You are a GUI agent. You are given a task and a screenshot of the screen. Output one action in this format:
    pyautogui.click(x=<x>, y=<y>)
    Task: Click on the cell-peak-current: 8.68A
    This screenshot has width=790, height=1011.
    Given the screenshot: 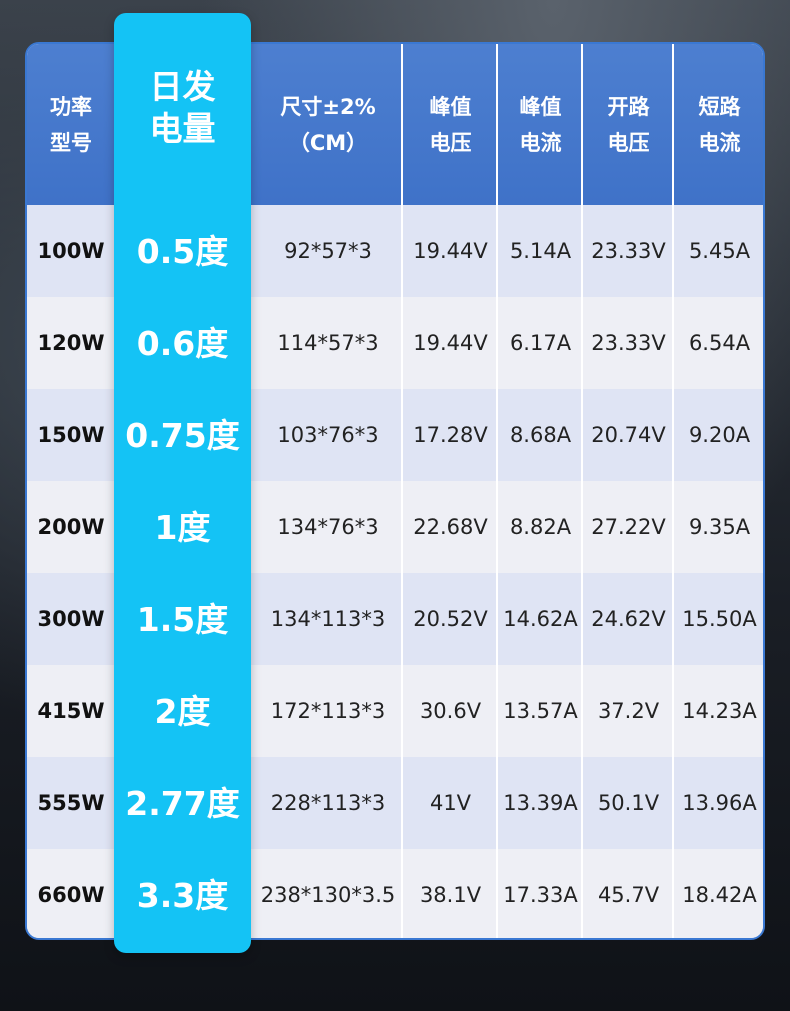 What is the action you would take?
    pyautogui.click(x=540, y=435)
    